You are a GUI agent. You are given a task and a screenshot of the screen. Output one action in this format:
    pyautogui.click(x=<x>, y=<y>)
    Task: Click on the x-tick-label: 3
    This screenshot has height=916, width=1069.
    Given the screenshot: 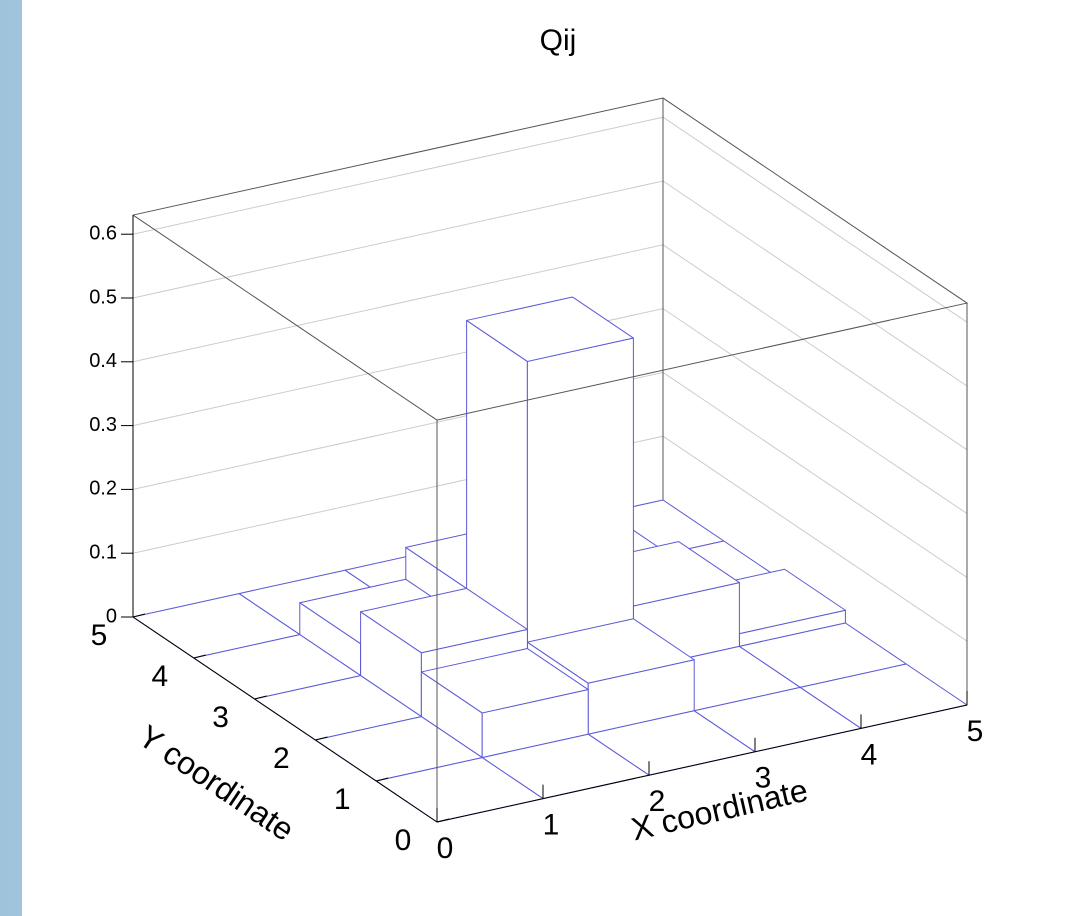 What is the action you would take?
    pyautogui.click(x=763, y=778)
    